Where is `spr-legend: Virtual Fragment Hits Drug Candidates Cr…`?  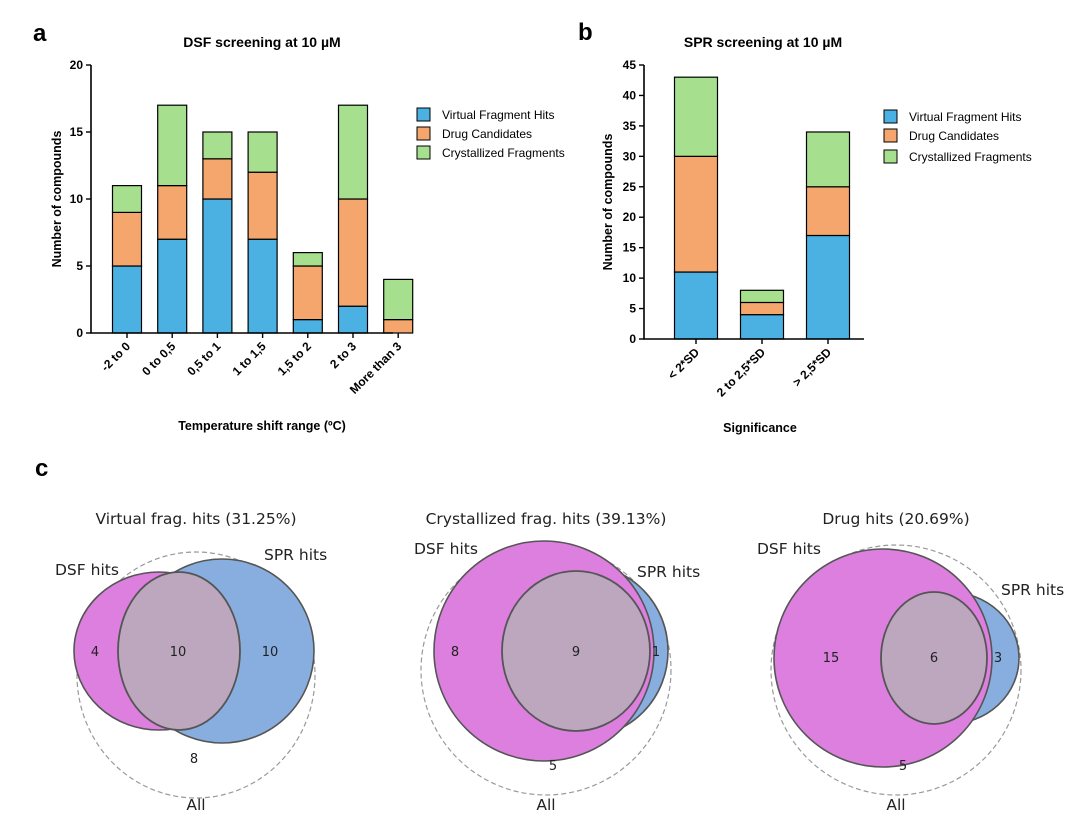
spr-legend: Virtual Fragment Hits Drug Candidates Cr… is located at coordinates (957, 136).